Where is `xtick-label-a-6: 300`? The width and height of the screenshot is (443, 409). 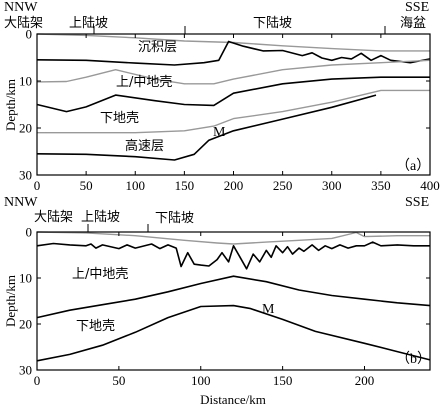
xtick-label-a-6: 300 is located at coordinates (332, 185).